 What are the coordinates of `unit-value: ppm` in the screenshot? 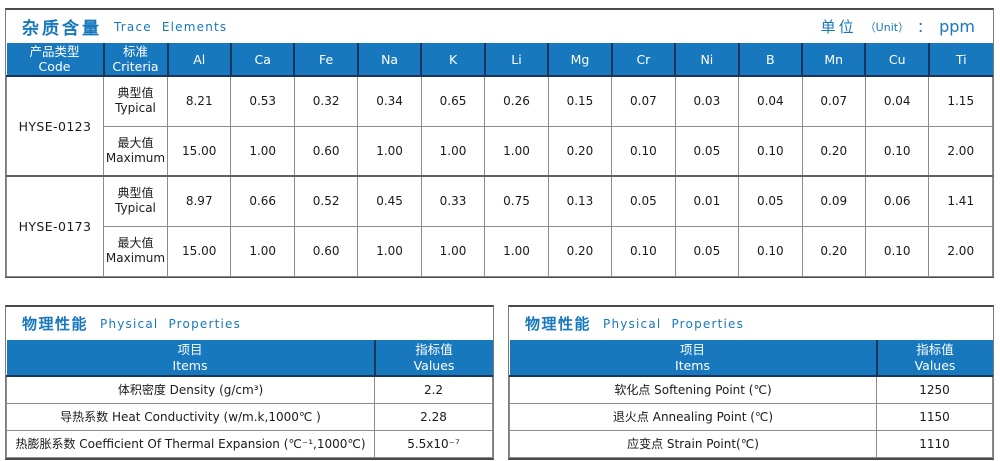 It's located at (957, 26).